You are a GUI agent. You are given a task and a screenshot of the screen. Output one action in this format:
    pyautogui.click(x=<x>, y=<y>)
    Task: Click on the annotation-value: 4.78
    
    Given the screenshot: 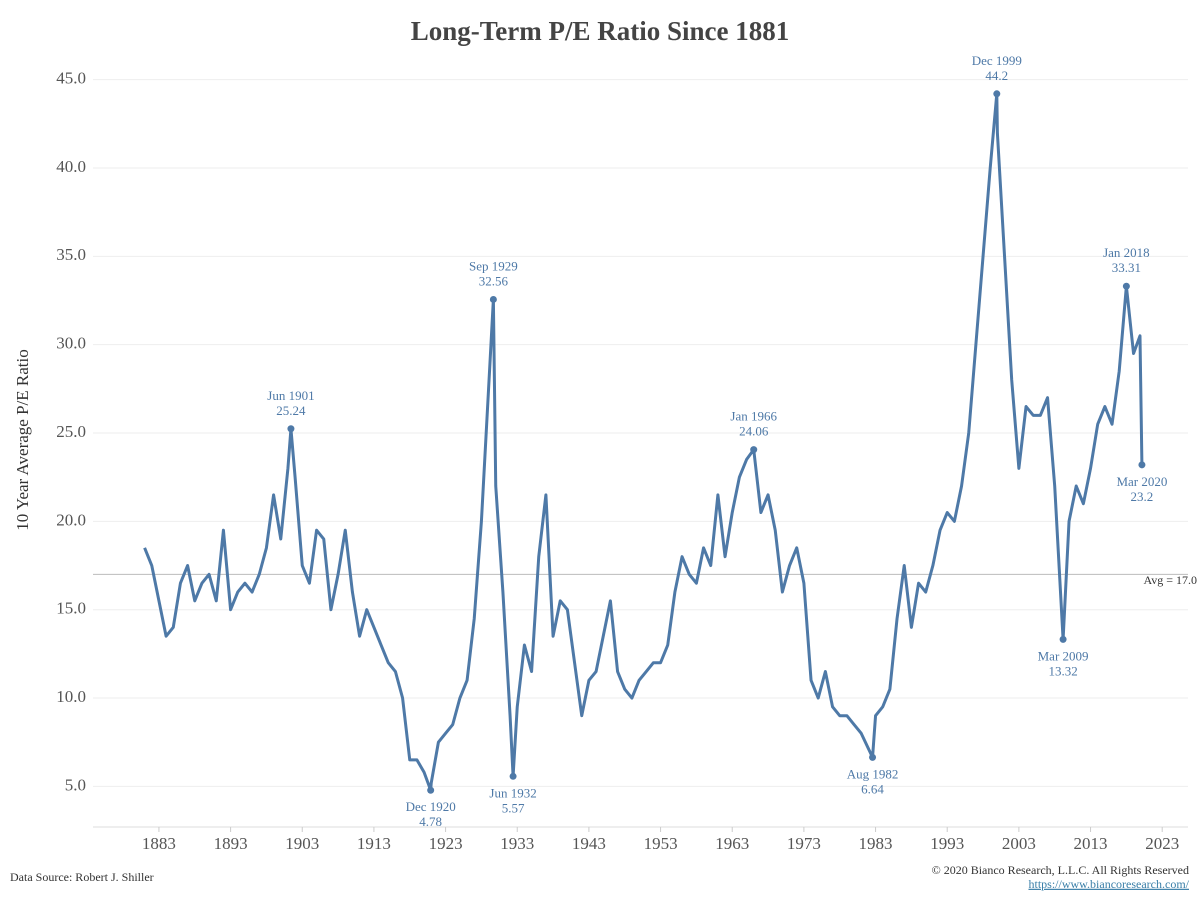 What is the action you would take?
    pyautogui.click(x=430, y=821)
    